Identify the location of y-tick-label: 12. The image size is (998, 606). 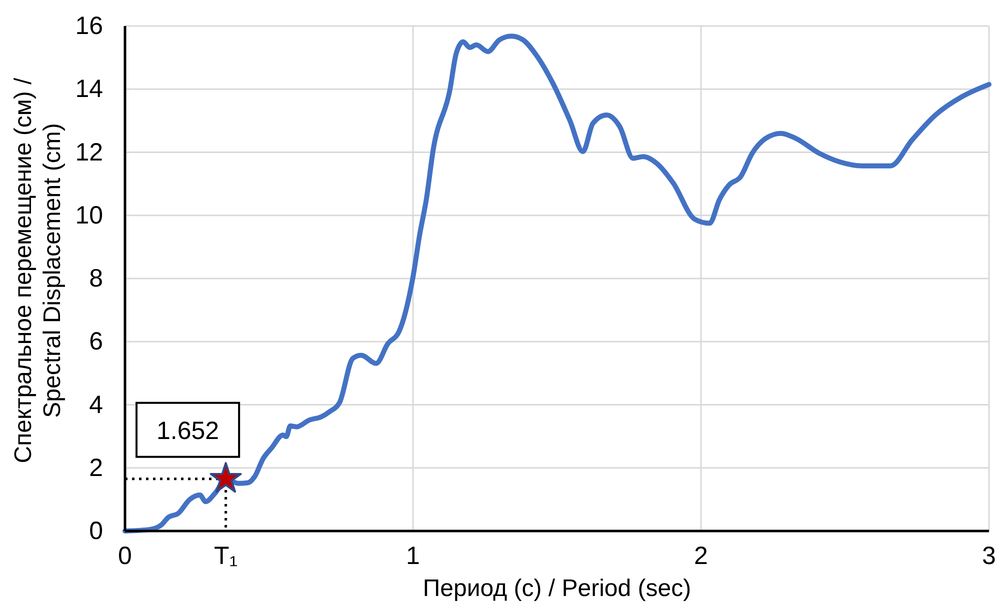
(89, 152).